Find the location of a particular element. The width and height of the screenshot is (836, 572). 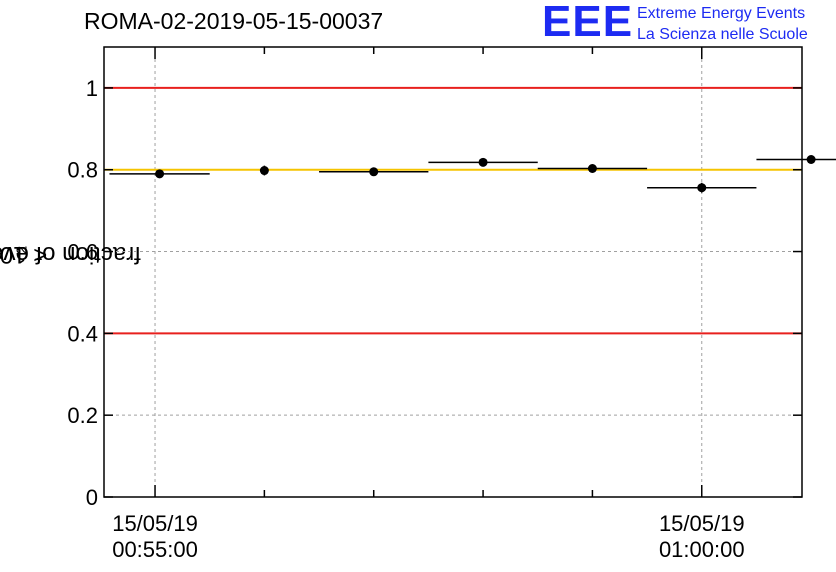

logo-caption-line-2: La Scienza nelle Scuole is located at coordinates (722, 34).